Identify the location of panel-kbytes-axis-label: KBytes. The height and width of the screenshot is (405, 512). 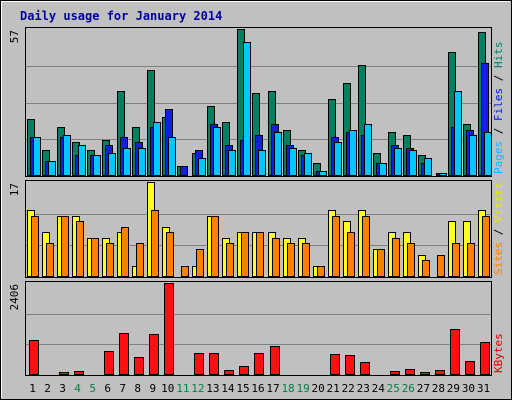
(498, 353).